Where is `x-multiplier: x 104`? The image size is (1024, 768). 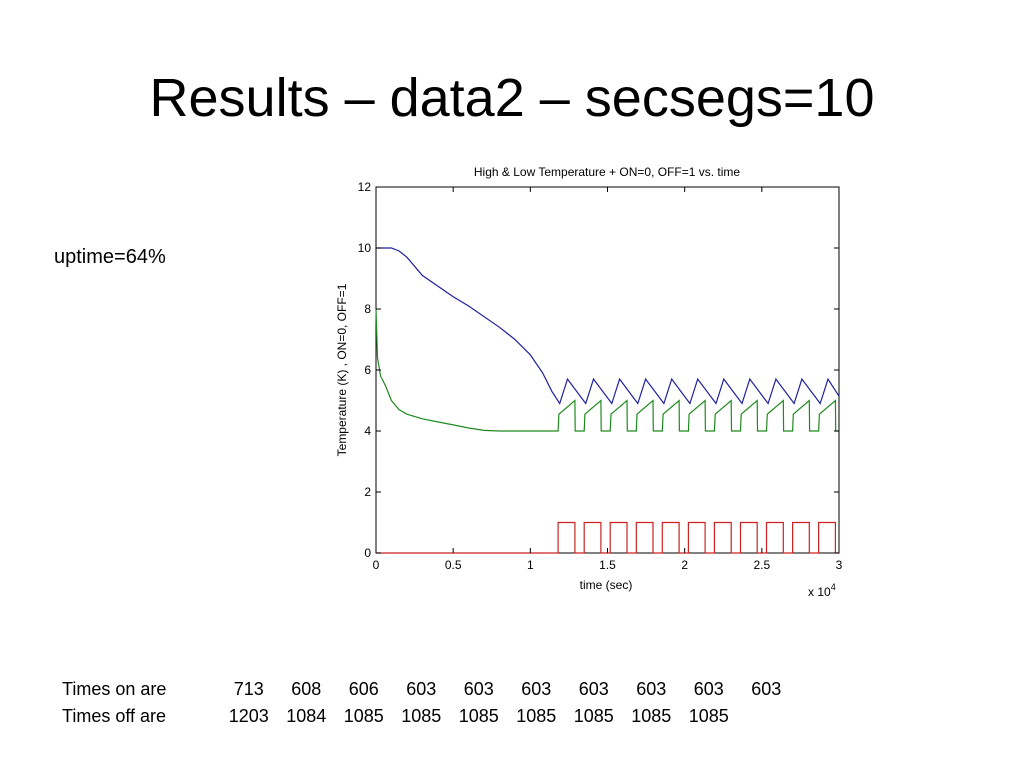
x-multiplier: x 104 is located at coordinates (822, 590).